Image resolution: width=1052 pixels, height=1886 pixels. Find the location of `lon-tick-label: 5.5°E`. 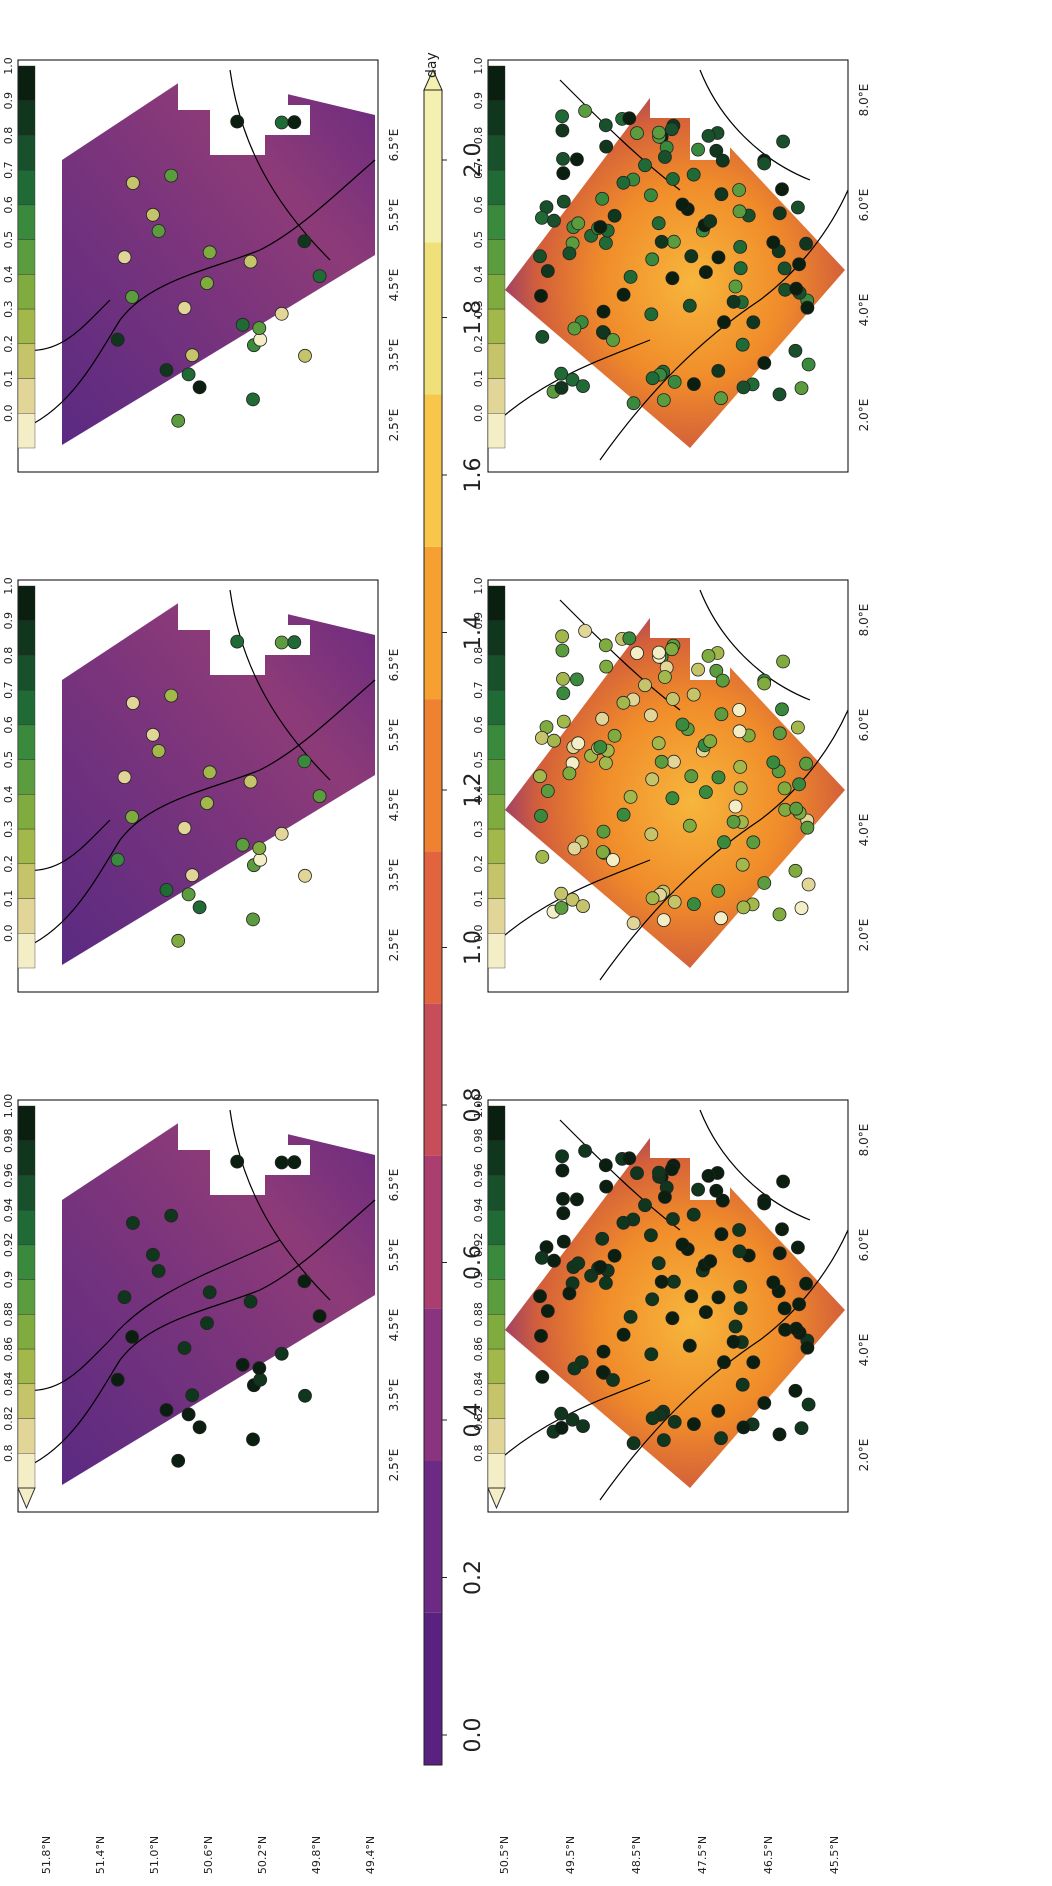

lon-tick-label: 5.5°E is located at coordinates (394, 1255).